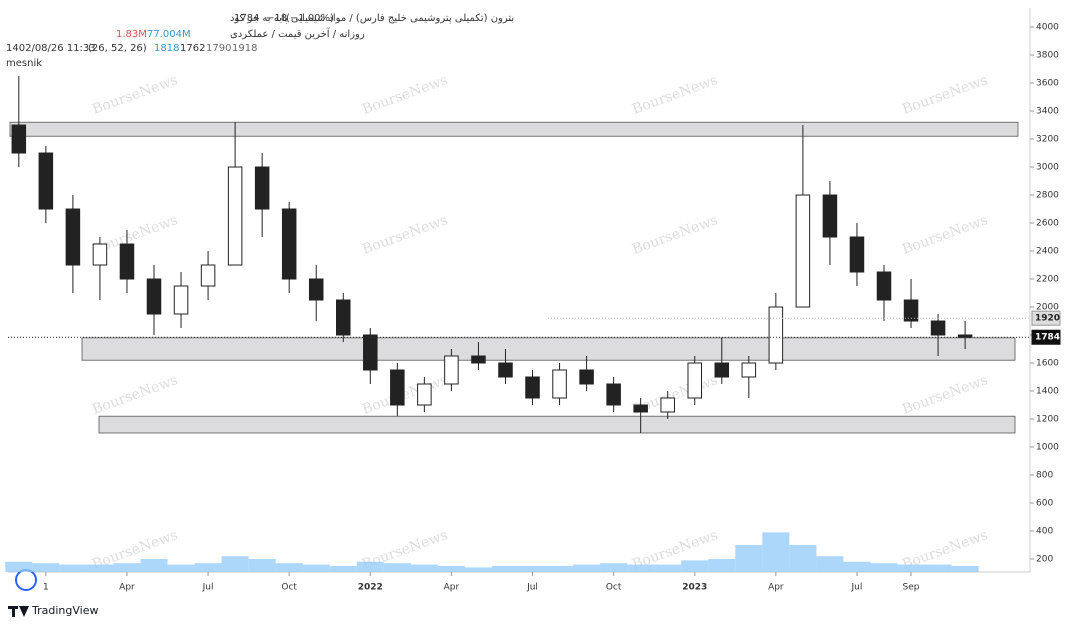 Image resolution: width=1080 pixels, height=626 pixels. Describe the element at coordinates (64, 610) in the screenshot. I see `brand: TradingView` at that location.